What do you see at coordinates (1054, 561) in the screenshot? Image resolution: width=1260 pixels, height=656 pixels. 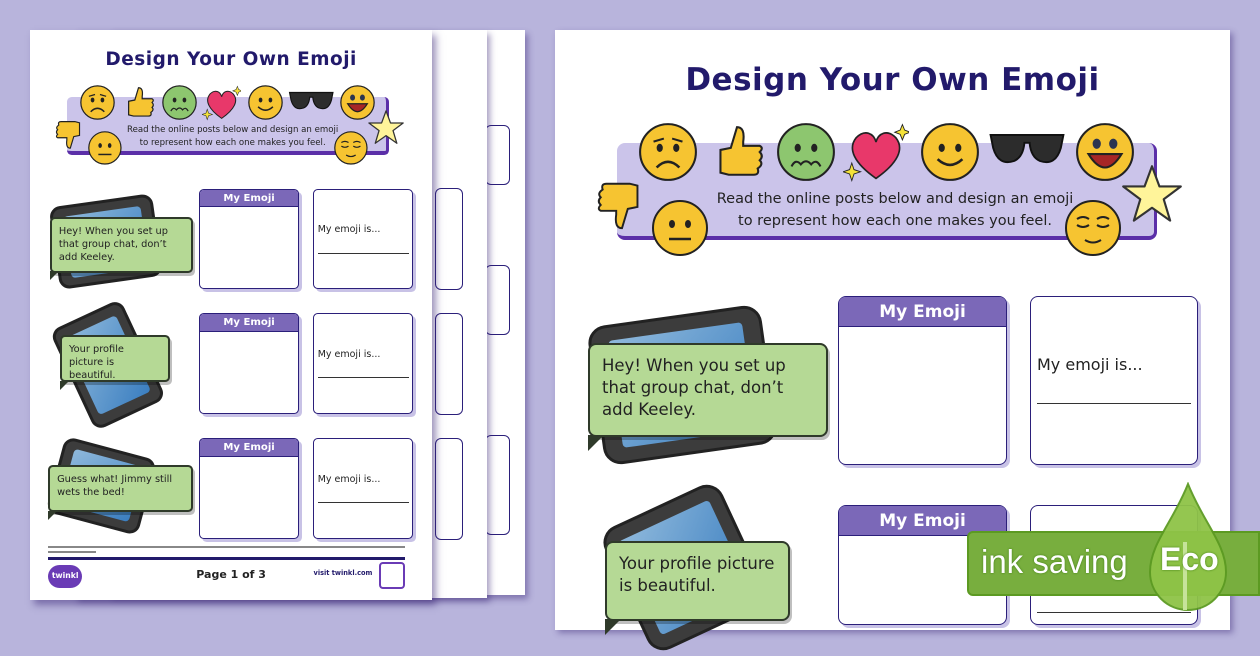 I see `ink-saving-label: ink saving` at bounding box center [1054, 561].